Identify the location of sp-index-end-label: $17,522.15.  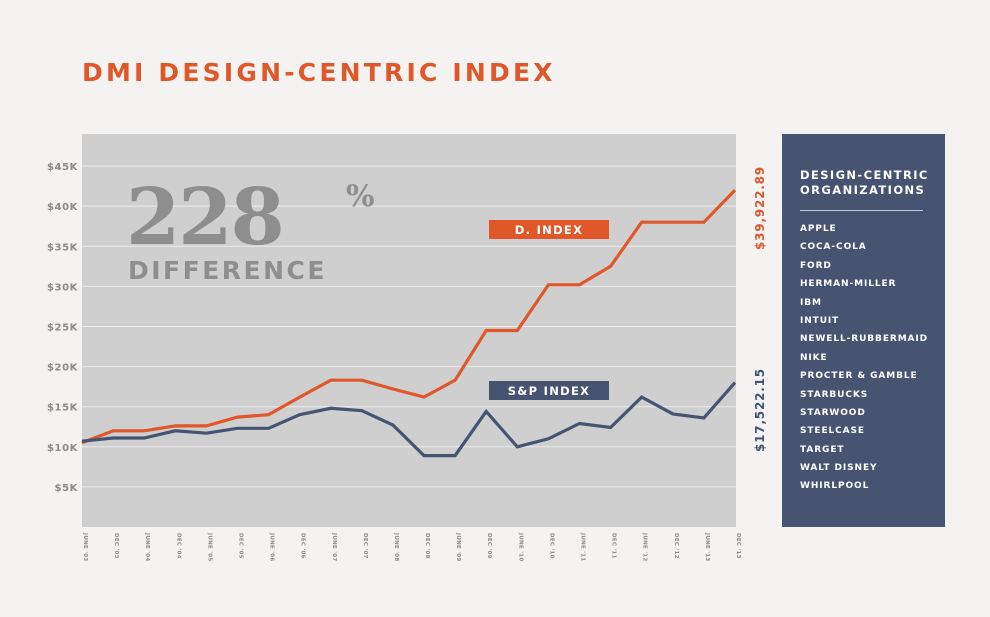
(760, 410).